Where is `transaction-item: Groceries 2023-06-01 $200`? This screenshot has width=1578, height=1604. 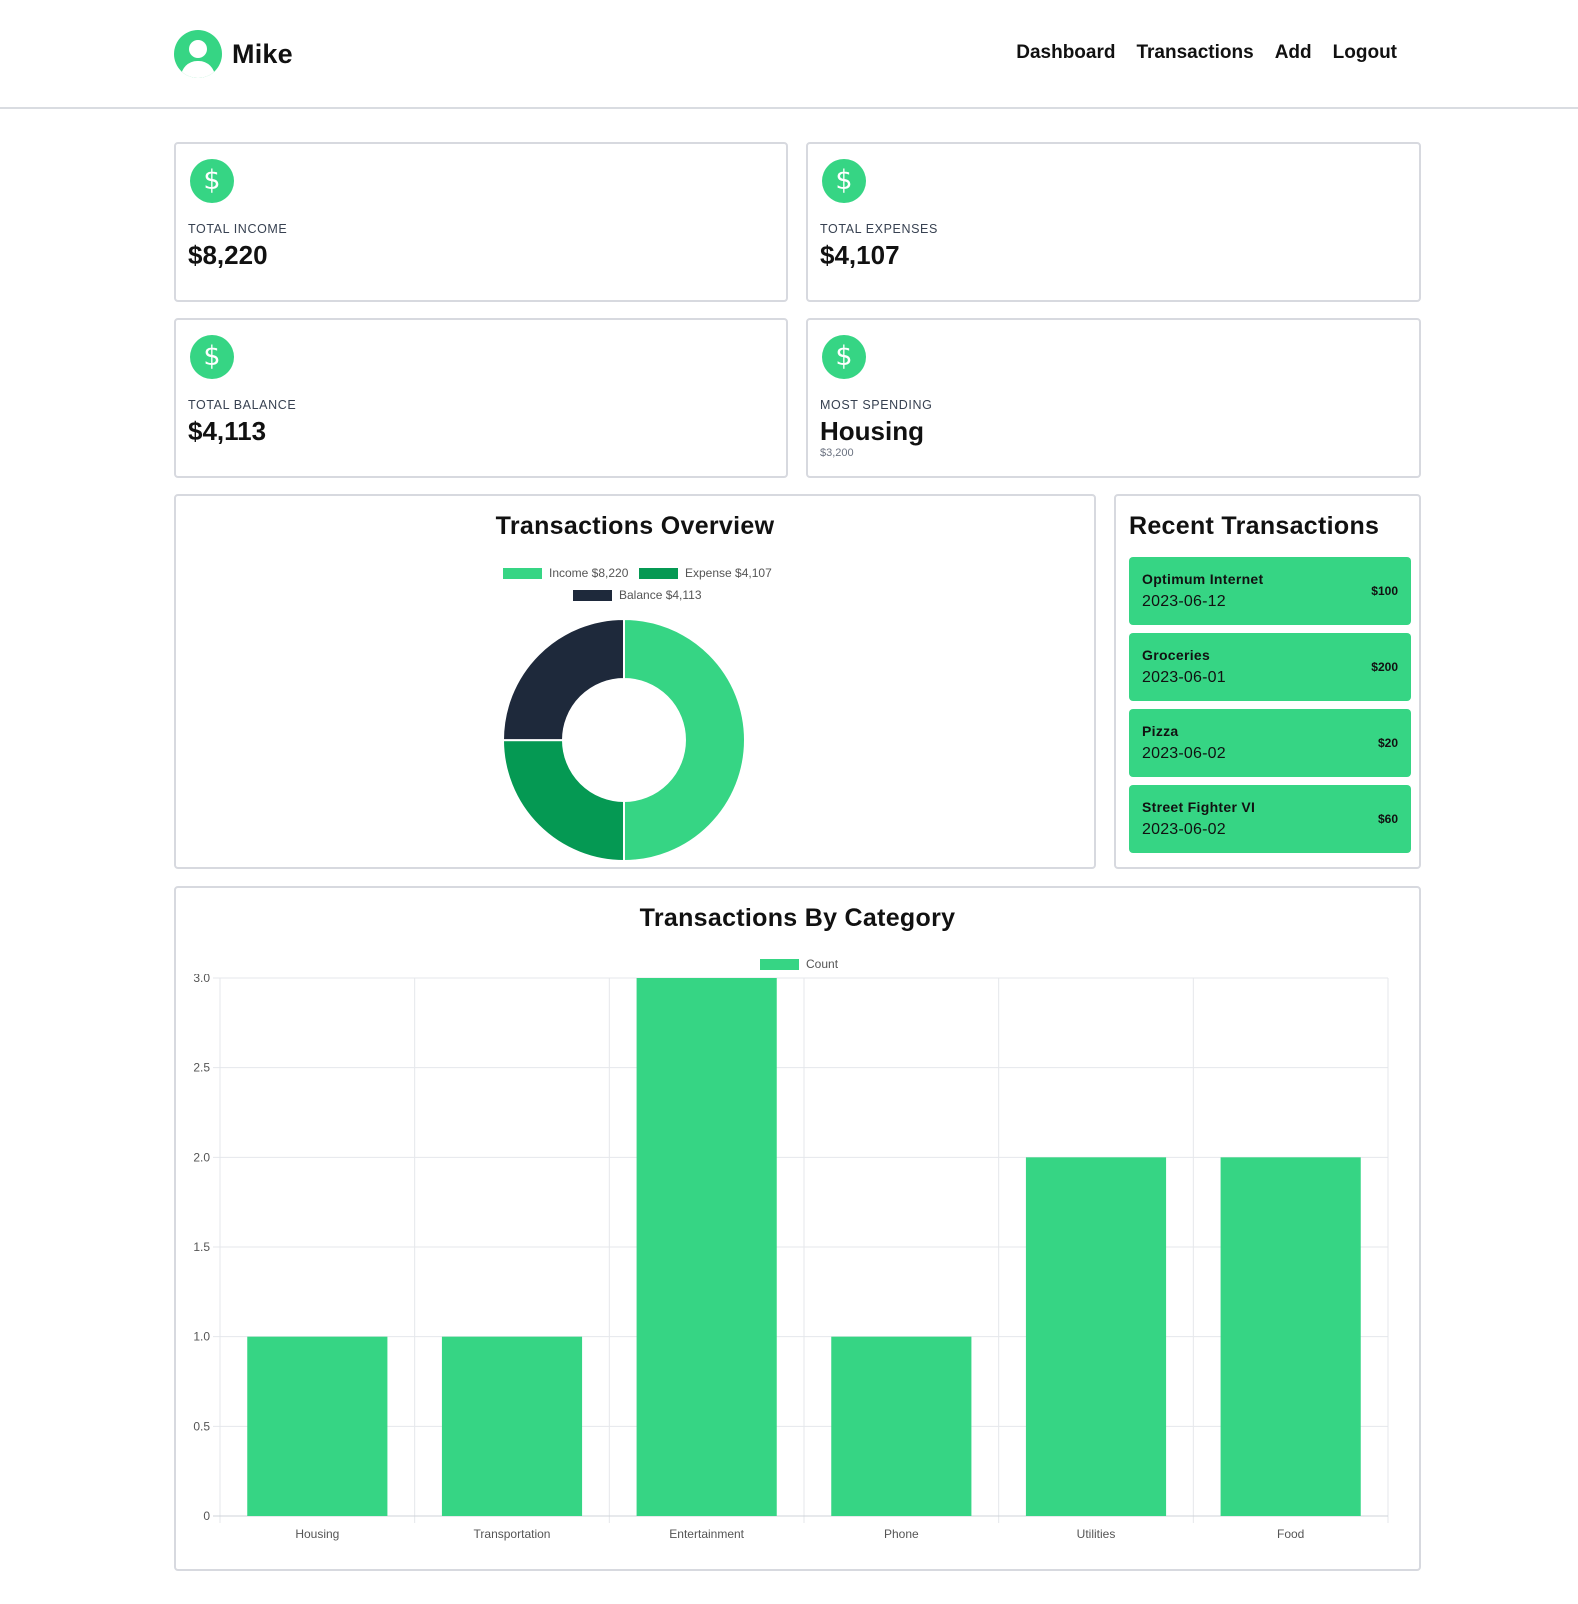 transaction-item: Groceries 2023-06-01 $200 is located at coordinates (1270, 667).